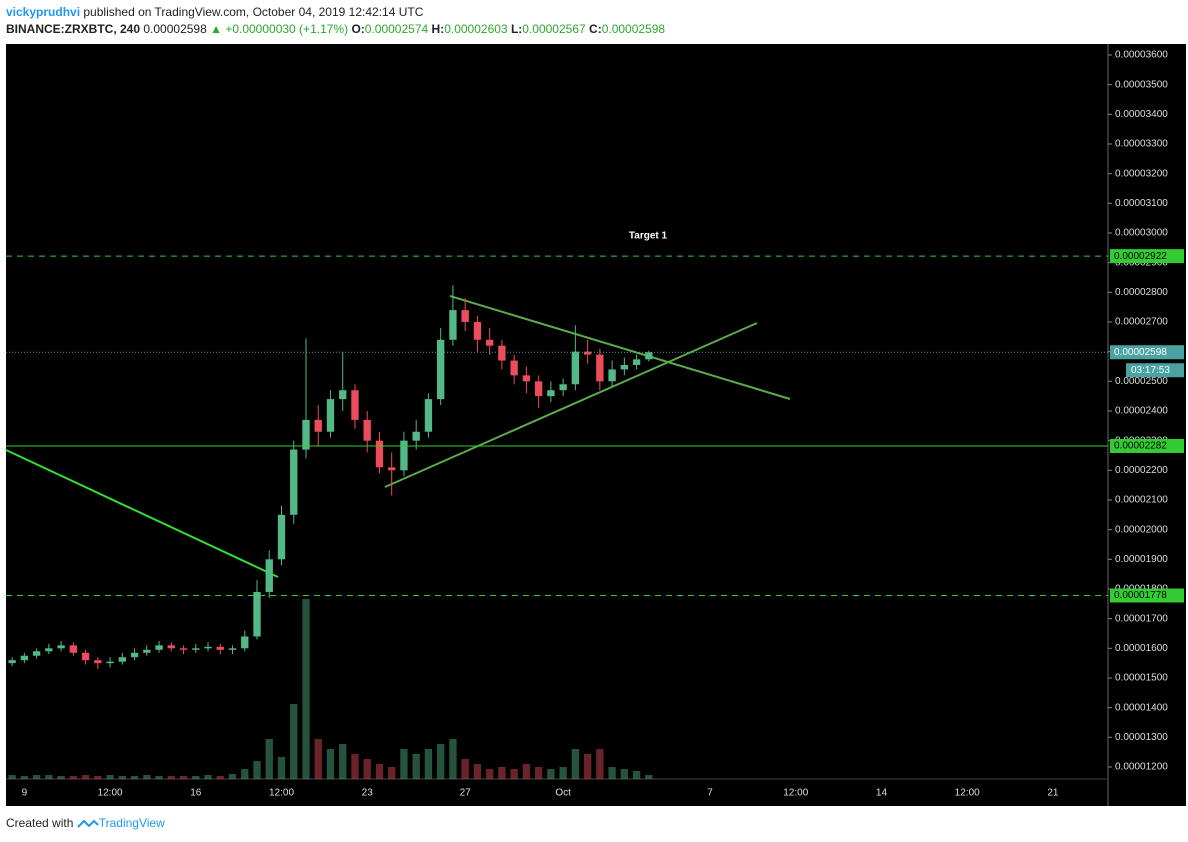 The width and height of the screenshot is (1188, 842). Describe the element at coordinates (1141, 737) in the screenshot. I see `y-tick-label: 0.00001300` at that location.